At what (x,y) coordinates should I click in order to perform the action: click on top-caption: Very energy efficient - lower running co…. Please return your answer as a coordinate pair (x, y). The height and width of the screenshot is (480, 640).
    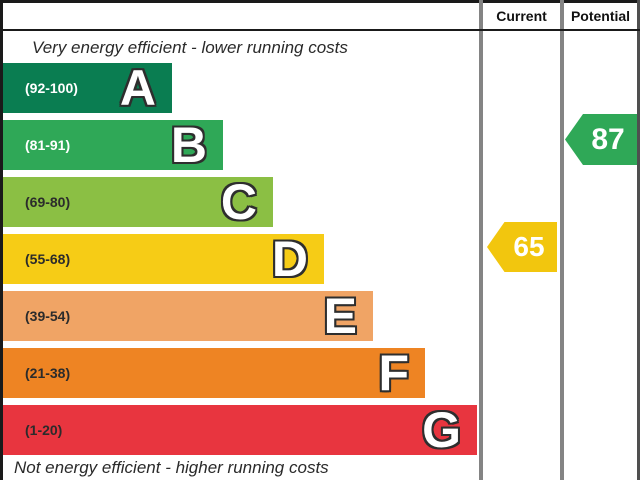
    Looking at the image, I should click on (190, 47).